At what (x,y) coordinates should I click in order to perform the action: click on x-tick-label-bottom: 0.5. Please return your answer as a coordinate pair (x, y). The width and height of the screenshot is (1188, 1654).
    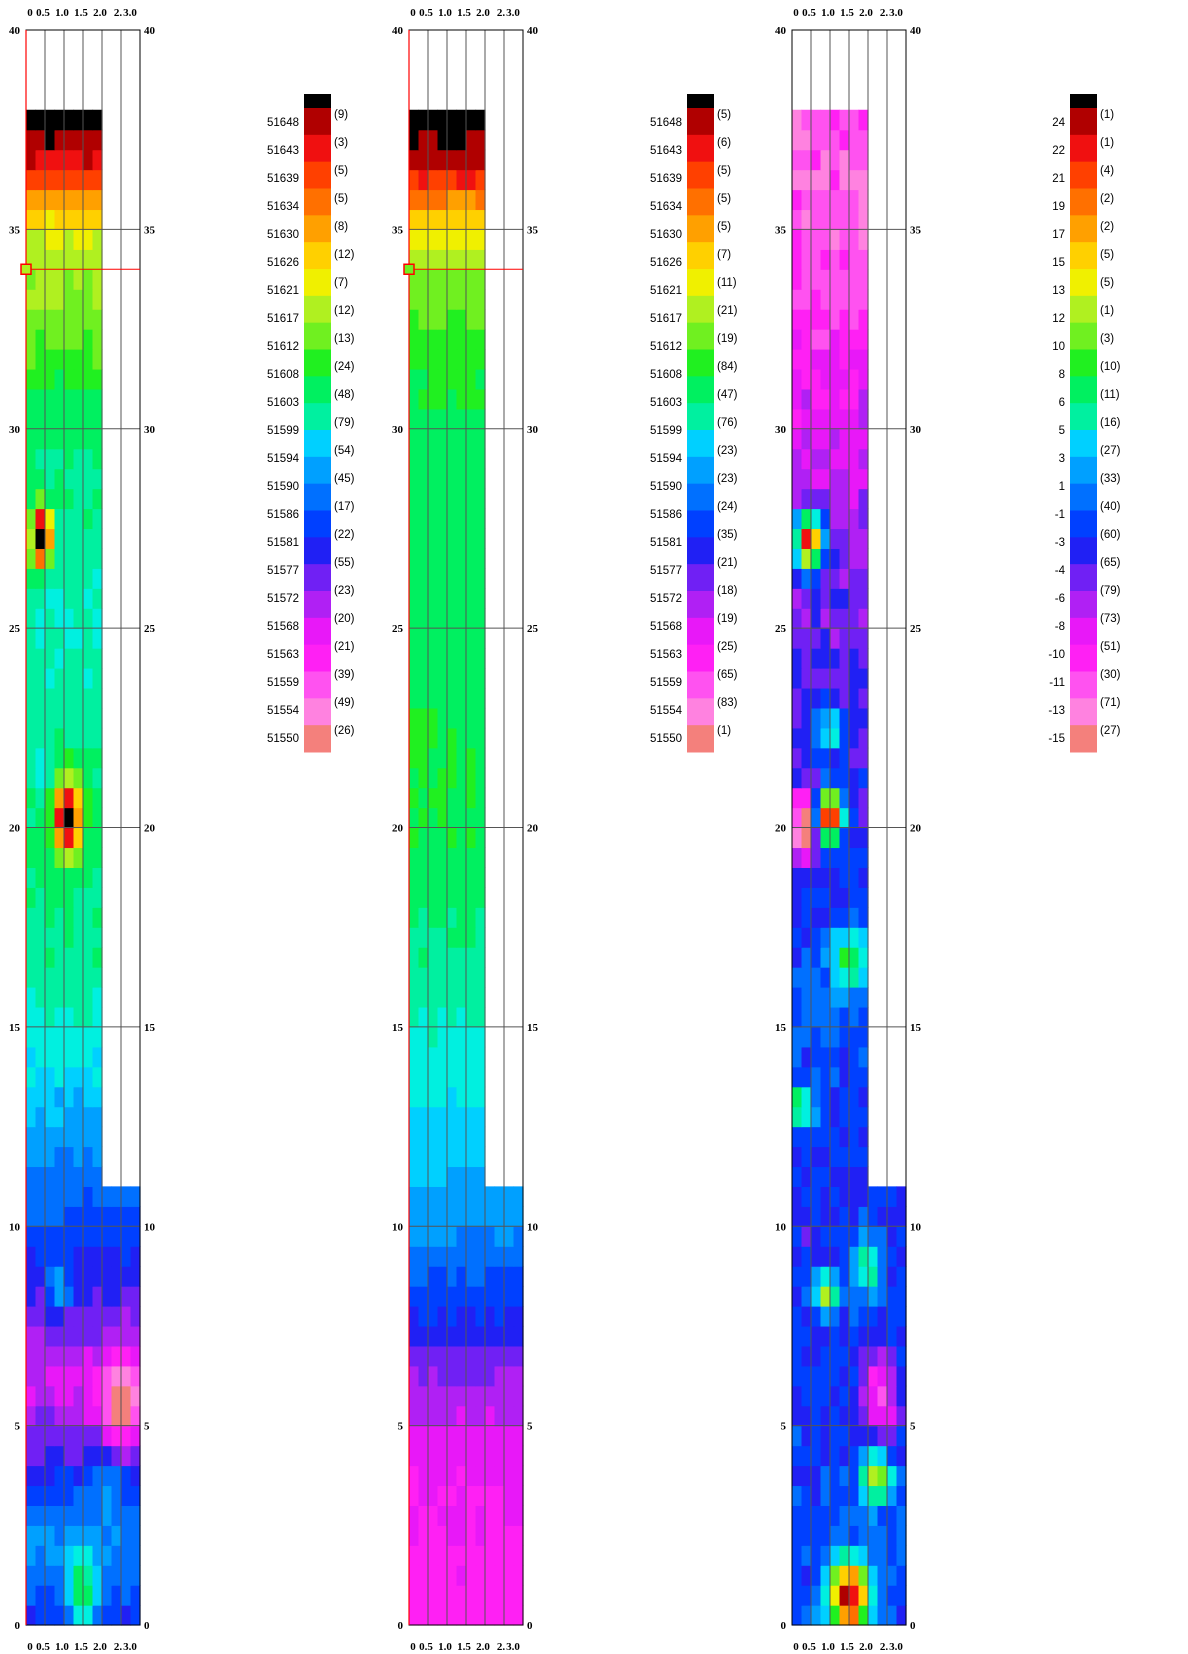
    Looking at the image, I should click on (426, 1647).